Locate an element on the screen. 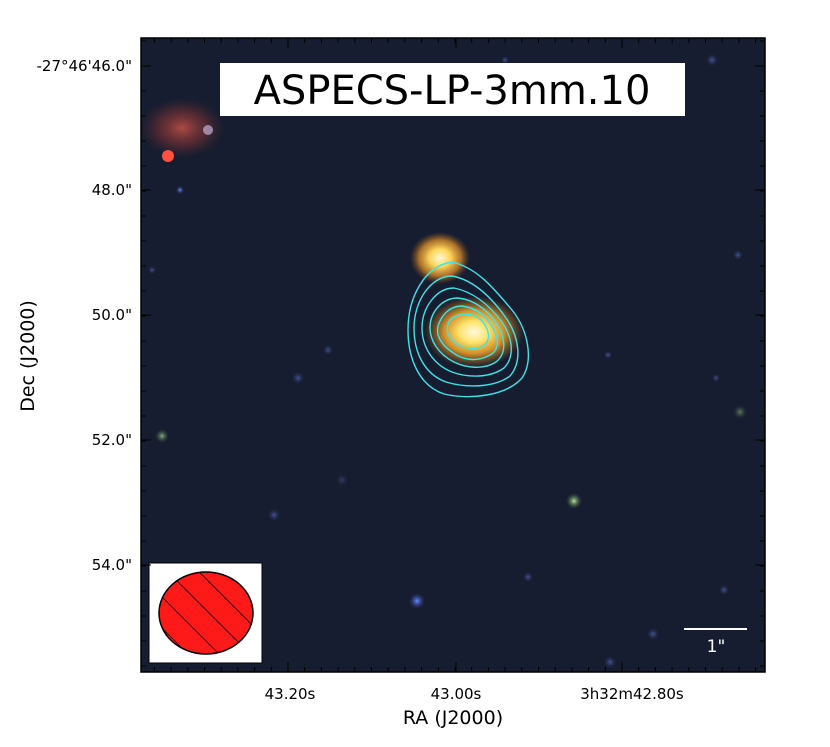 The height and width of the screenshot is (747, 830). plot-title: ASPECS-LP-3mm.10 is located at coordinates (452, 91).